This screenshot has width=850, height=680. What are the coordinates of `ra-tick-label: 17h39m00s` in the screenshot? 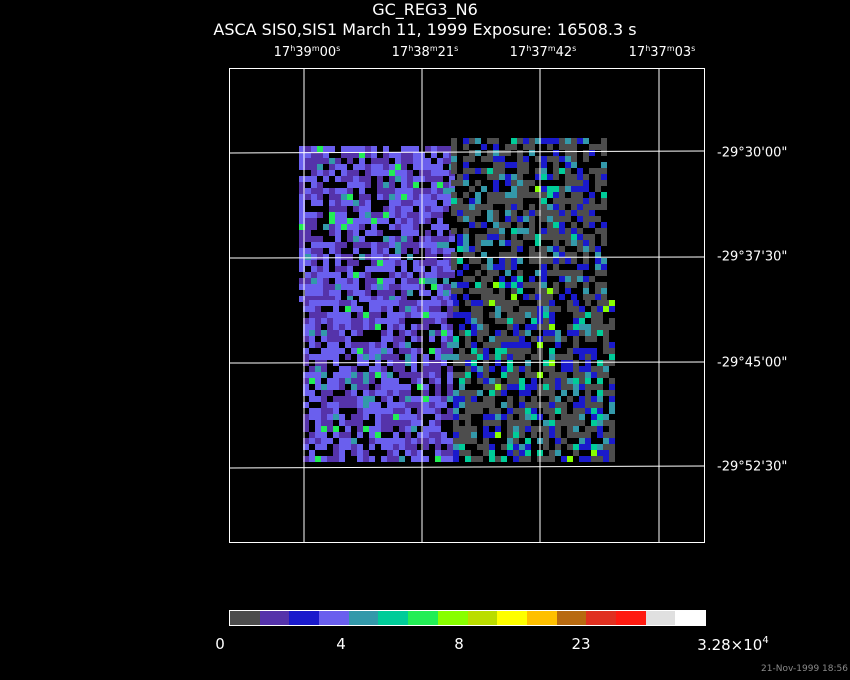 It's located at (307, 52).